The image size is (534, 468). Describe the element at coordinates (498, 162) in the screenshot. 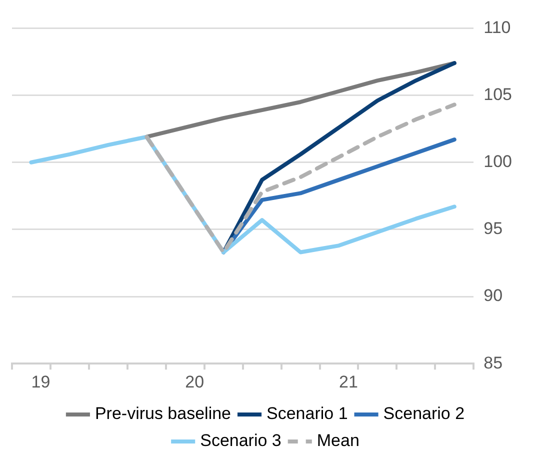

I see `y-tick-label: 100` at that location.